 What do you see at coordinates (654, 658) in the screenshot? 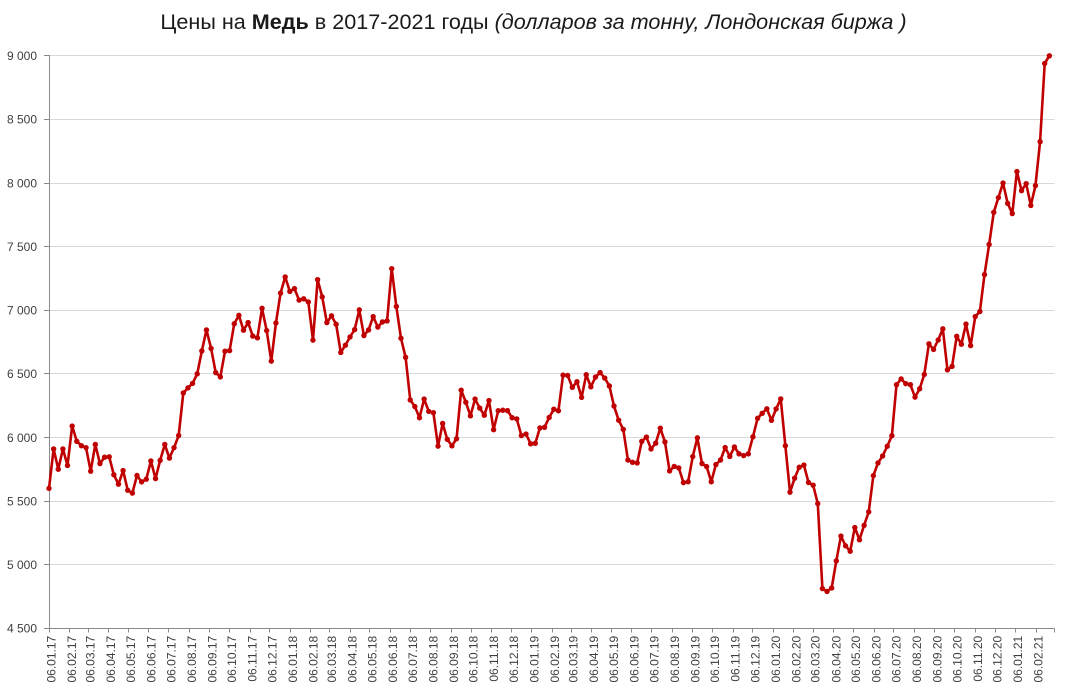
I see `svg-text: 06.07.19` at bounding box center [654, 658].